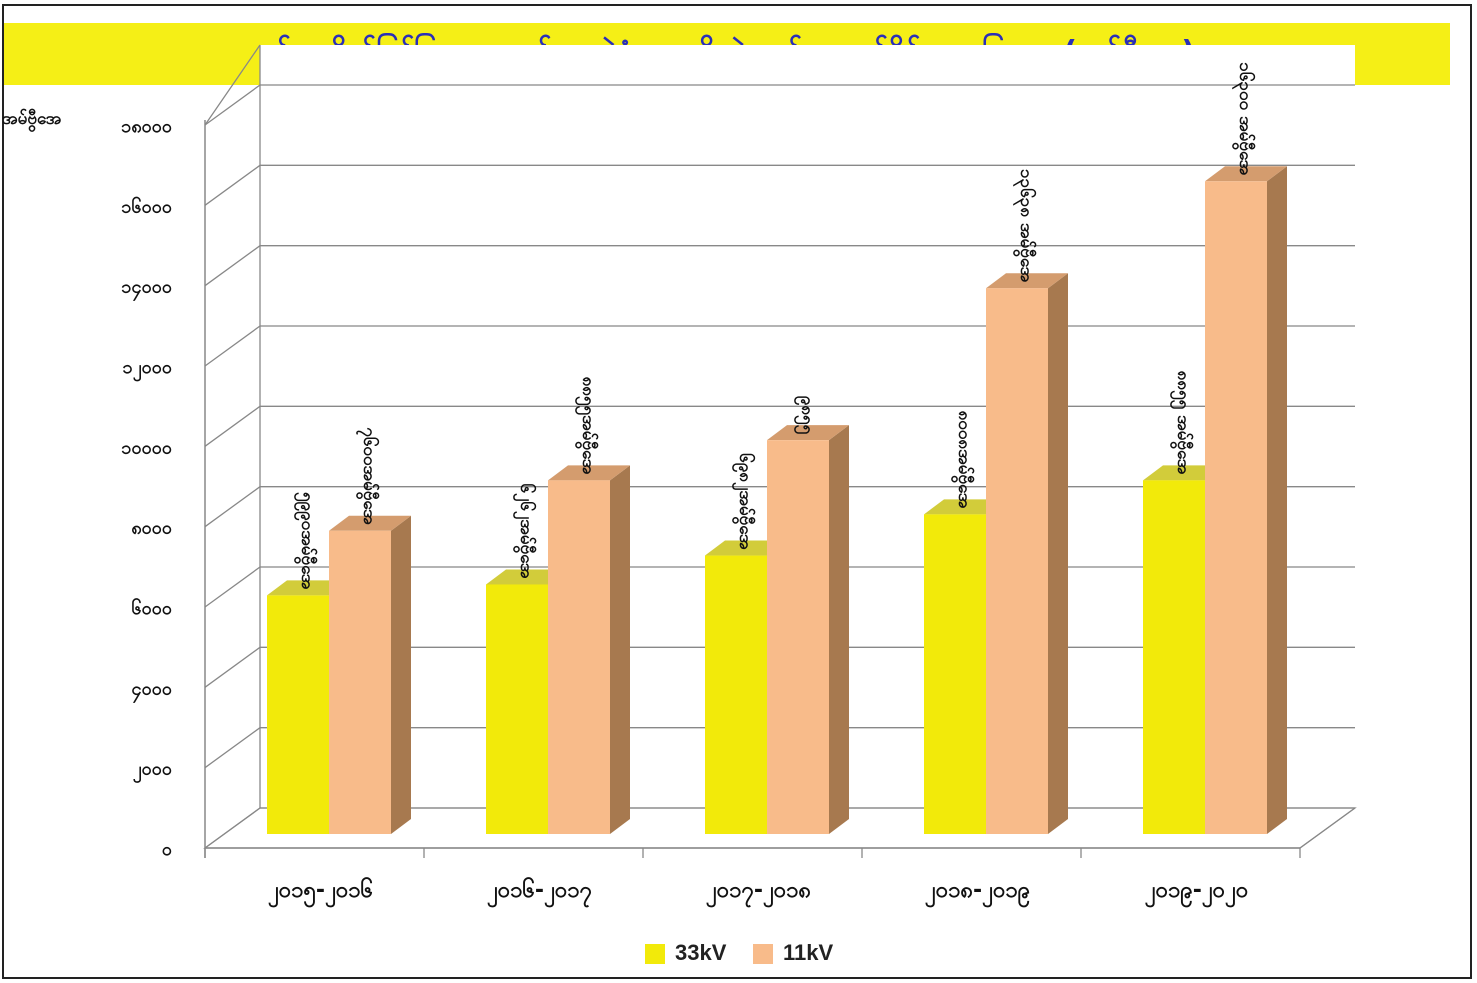 This screenshot has height=983, width=1477. Describe the element at coordinates (701, 952) in the screenshot. I see `legend-label: 33kV` at that location.